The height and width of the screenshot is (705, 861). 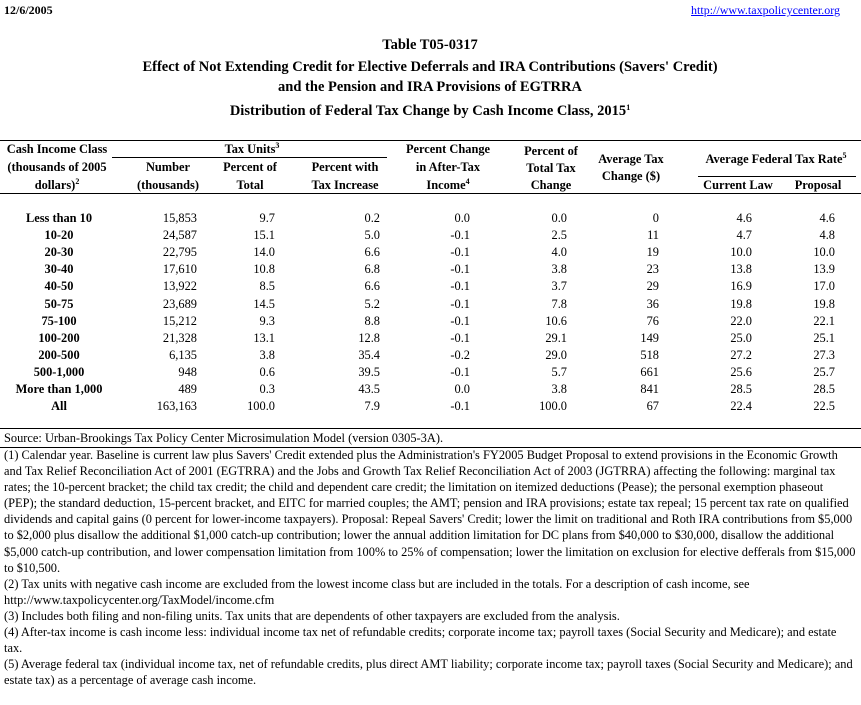 I want to click on column-header: Change ($), so click(x=631, y=176).